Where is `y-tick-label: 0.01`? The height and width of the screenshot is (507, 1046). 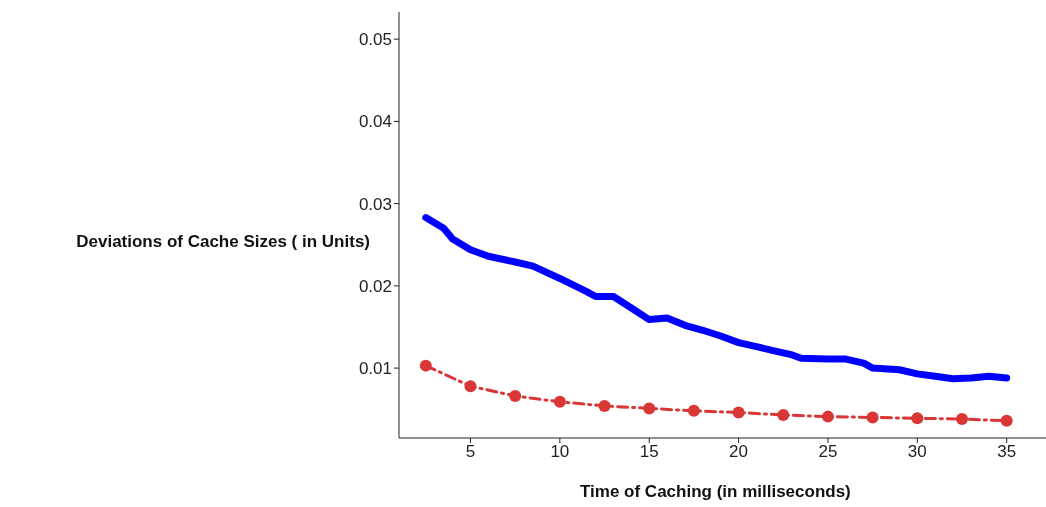
y-tick-label: 0.01 is located at coordinates (375, 369).